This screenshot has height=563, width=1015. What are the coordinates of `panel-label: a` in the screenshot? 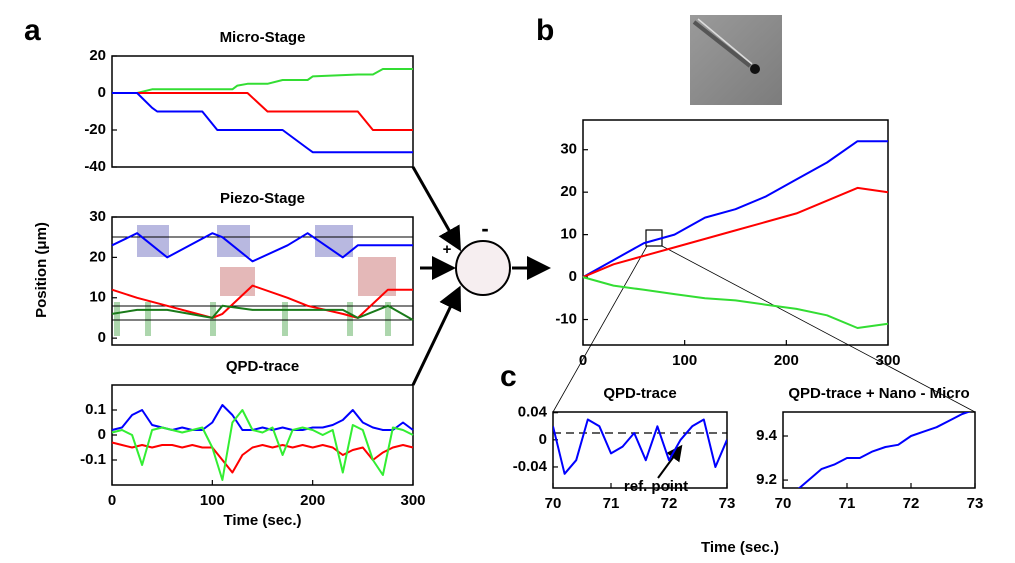 It's located at (32, 30).